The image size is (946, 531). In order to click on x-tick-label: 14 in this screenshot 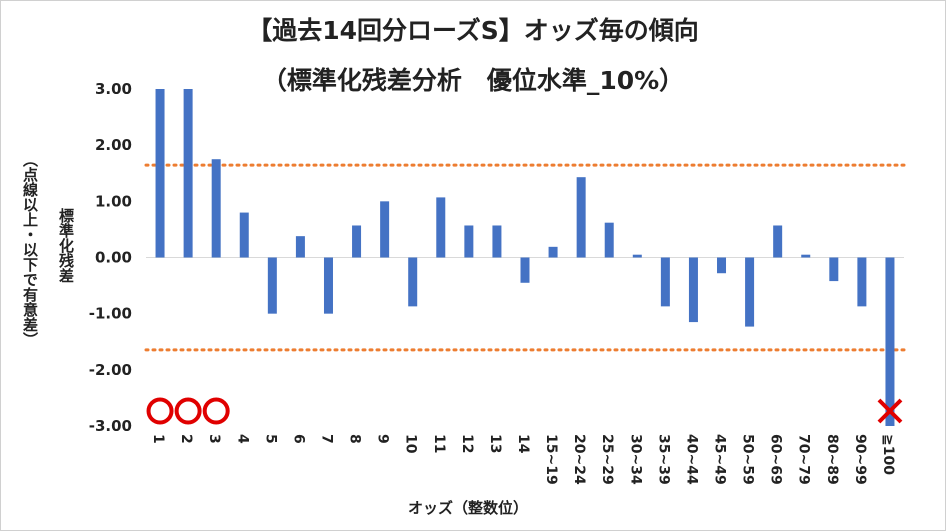, I will do `click(523, 444)`.